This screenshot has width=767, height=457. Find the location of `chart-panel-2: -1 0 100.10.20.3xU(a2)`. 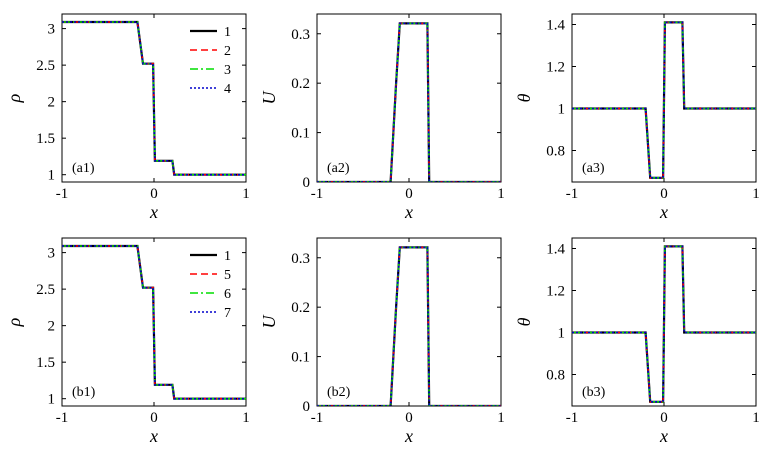

chart-panel-2: -1 0 100.10.20.3xU(a2) is located at coordinates (382, 117).